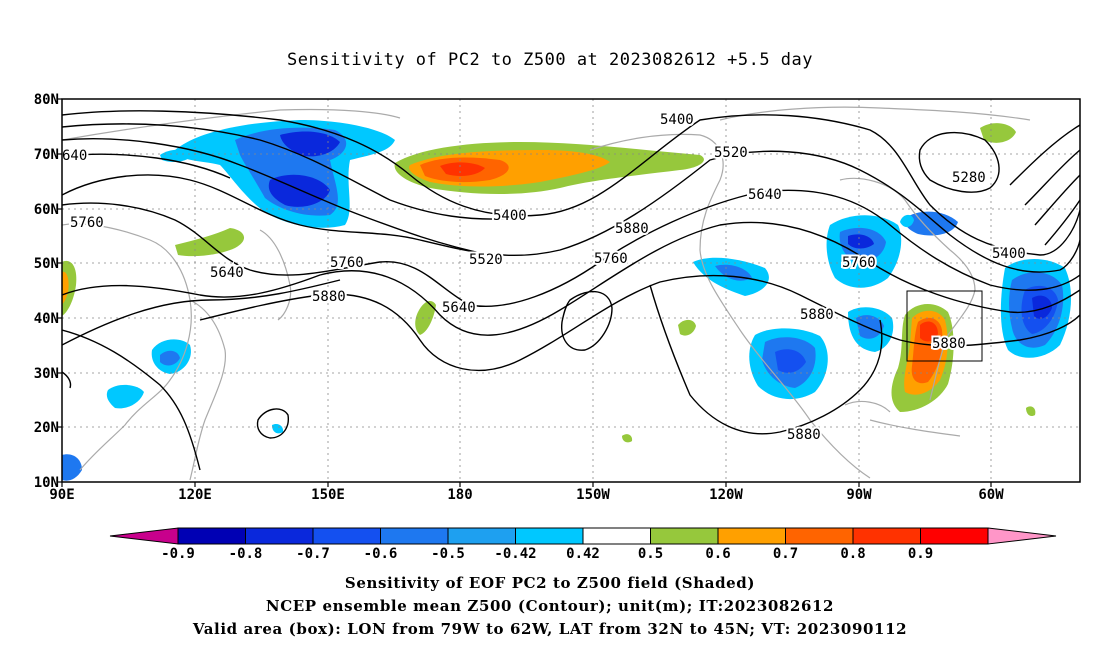 This screenshot has width=1100, height=650. I want to click on lon-label: 120W, so click(726, 495).